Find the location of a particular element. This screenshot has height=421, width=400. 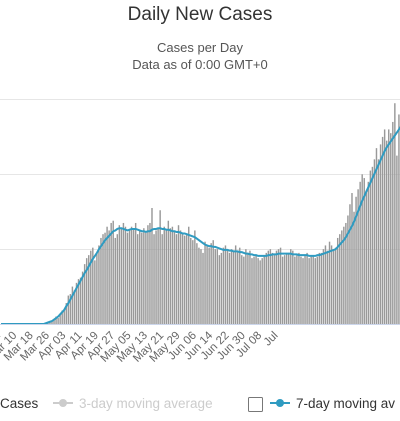

x-tick-label: 02 is located at coordinates (1, 339).